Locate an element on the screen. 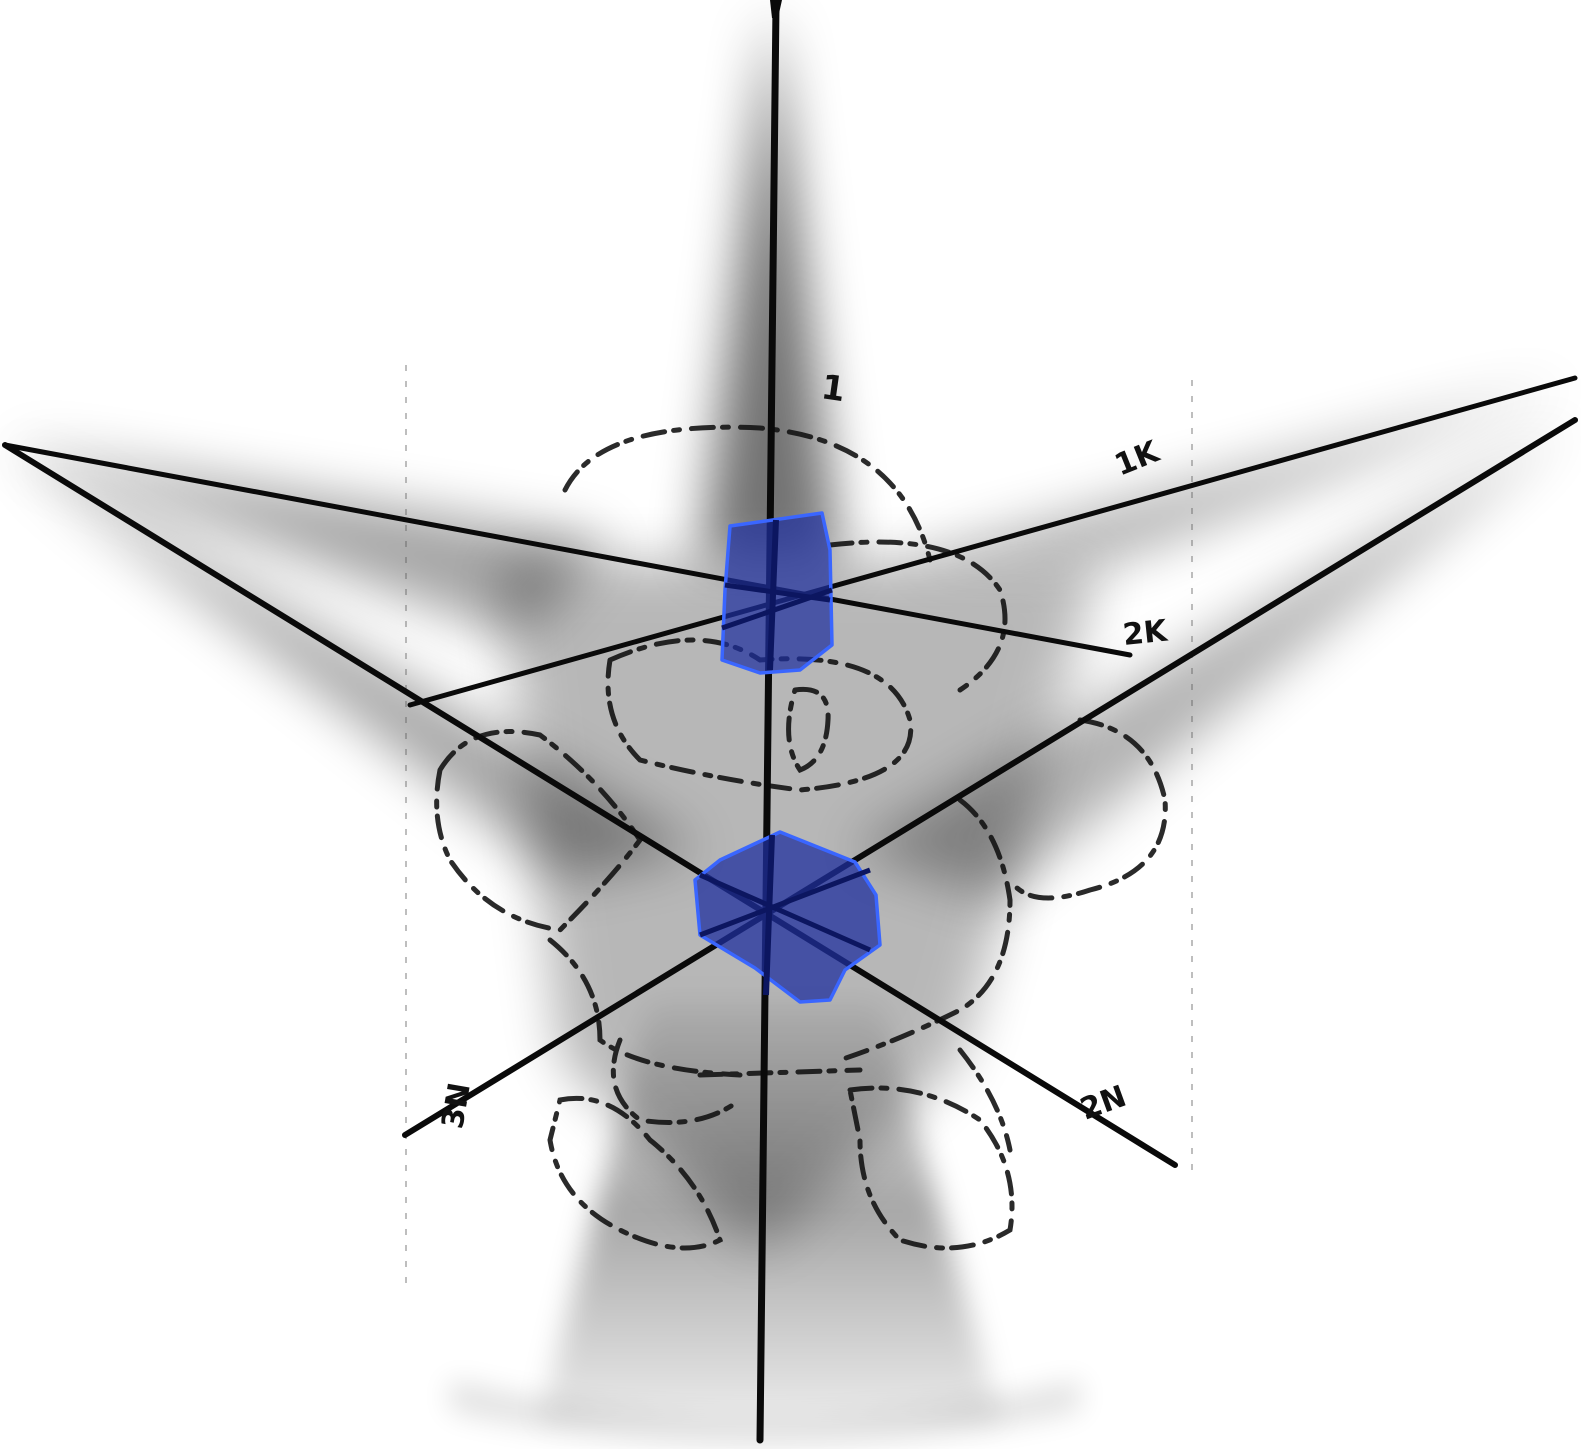 This screenshot has width=1581, height=1449. cube-upper is located at coordinates (777, 593).